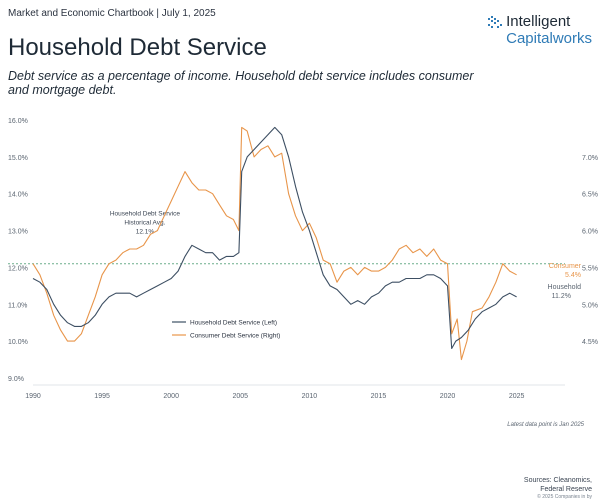  What do you see at coordinates (590, 158) in the screenshot?
I see `right-axis-tick-label: 7.0%` at bounding box center [590, 158].